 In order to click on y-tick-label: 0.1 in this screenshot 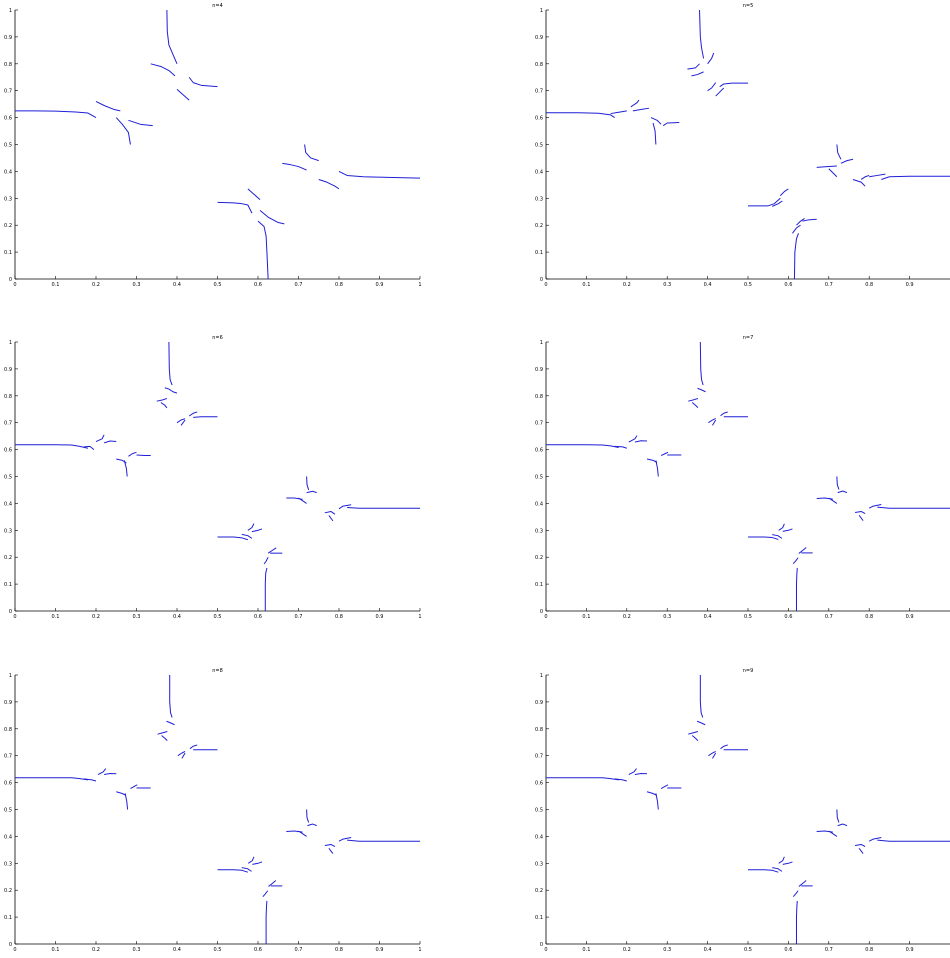, I will do `click(8, 585)`.